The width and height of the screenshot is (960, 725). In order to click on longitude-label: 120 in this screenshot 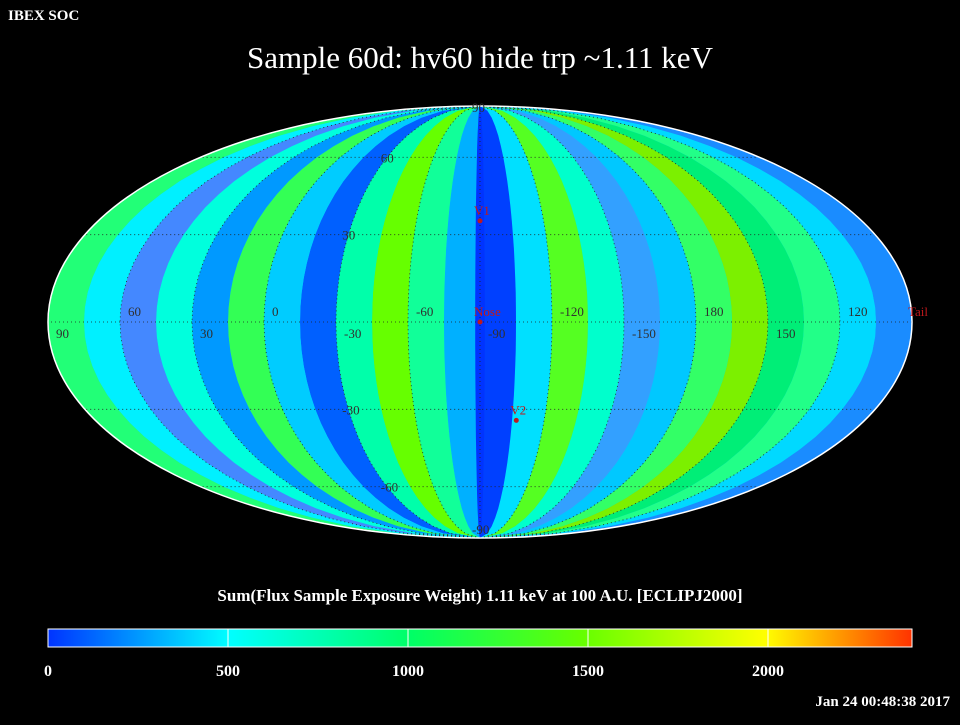, I will do `click(858, 311)`.